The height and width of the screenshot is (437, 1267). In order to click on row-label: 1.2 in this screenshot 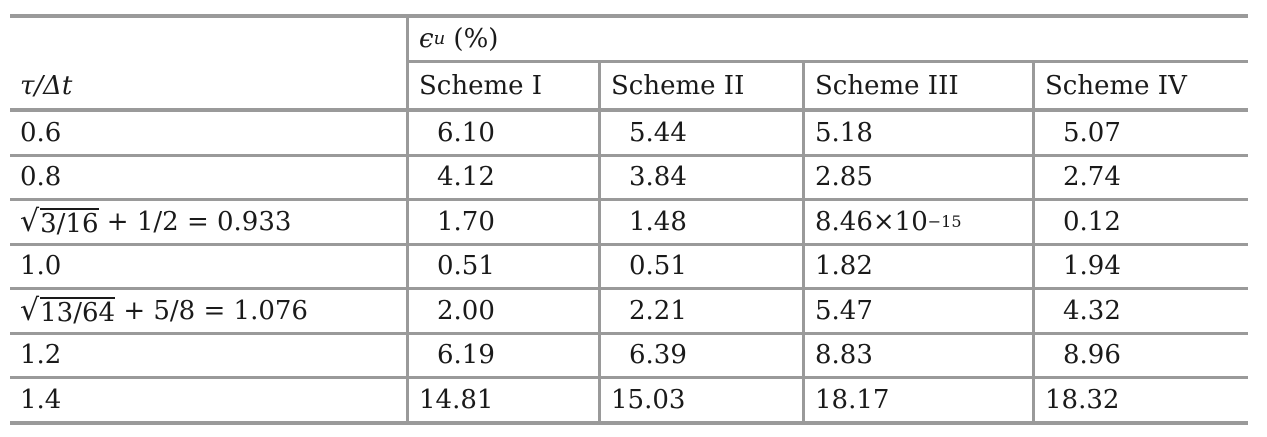, I will do `click(41, 355)`.